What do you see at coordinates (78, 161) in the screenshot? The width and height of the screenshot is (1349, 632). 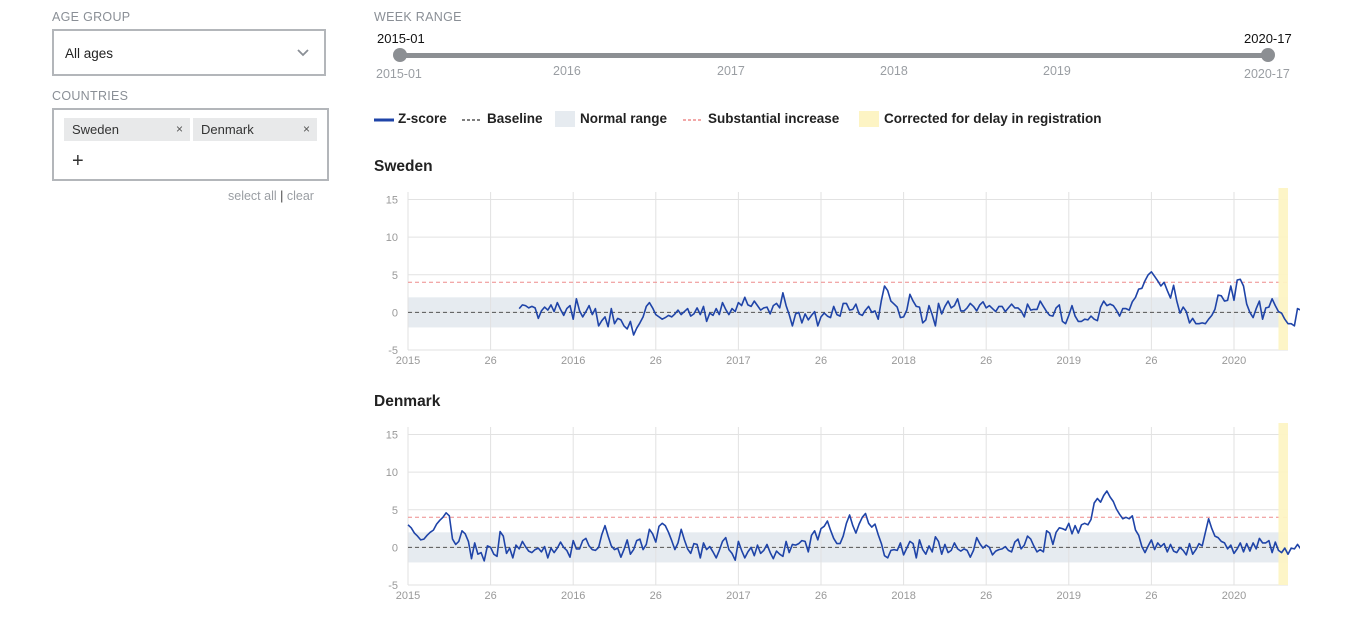 I see `add-country-icon: +` at bounding box center [78, 161].